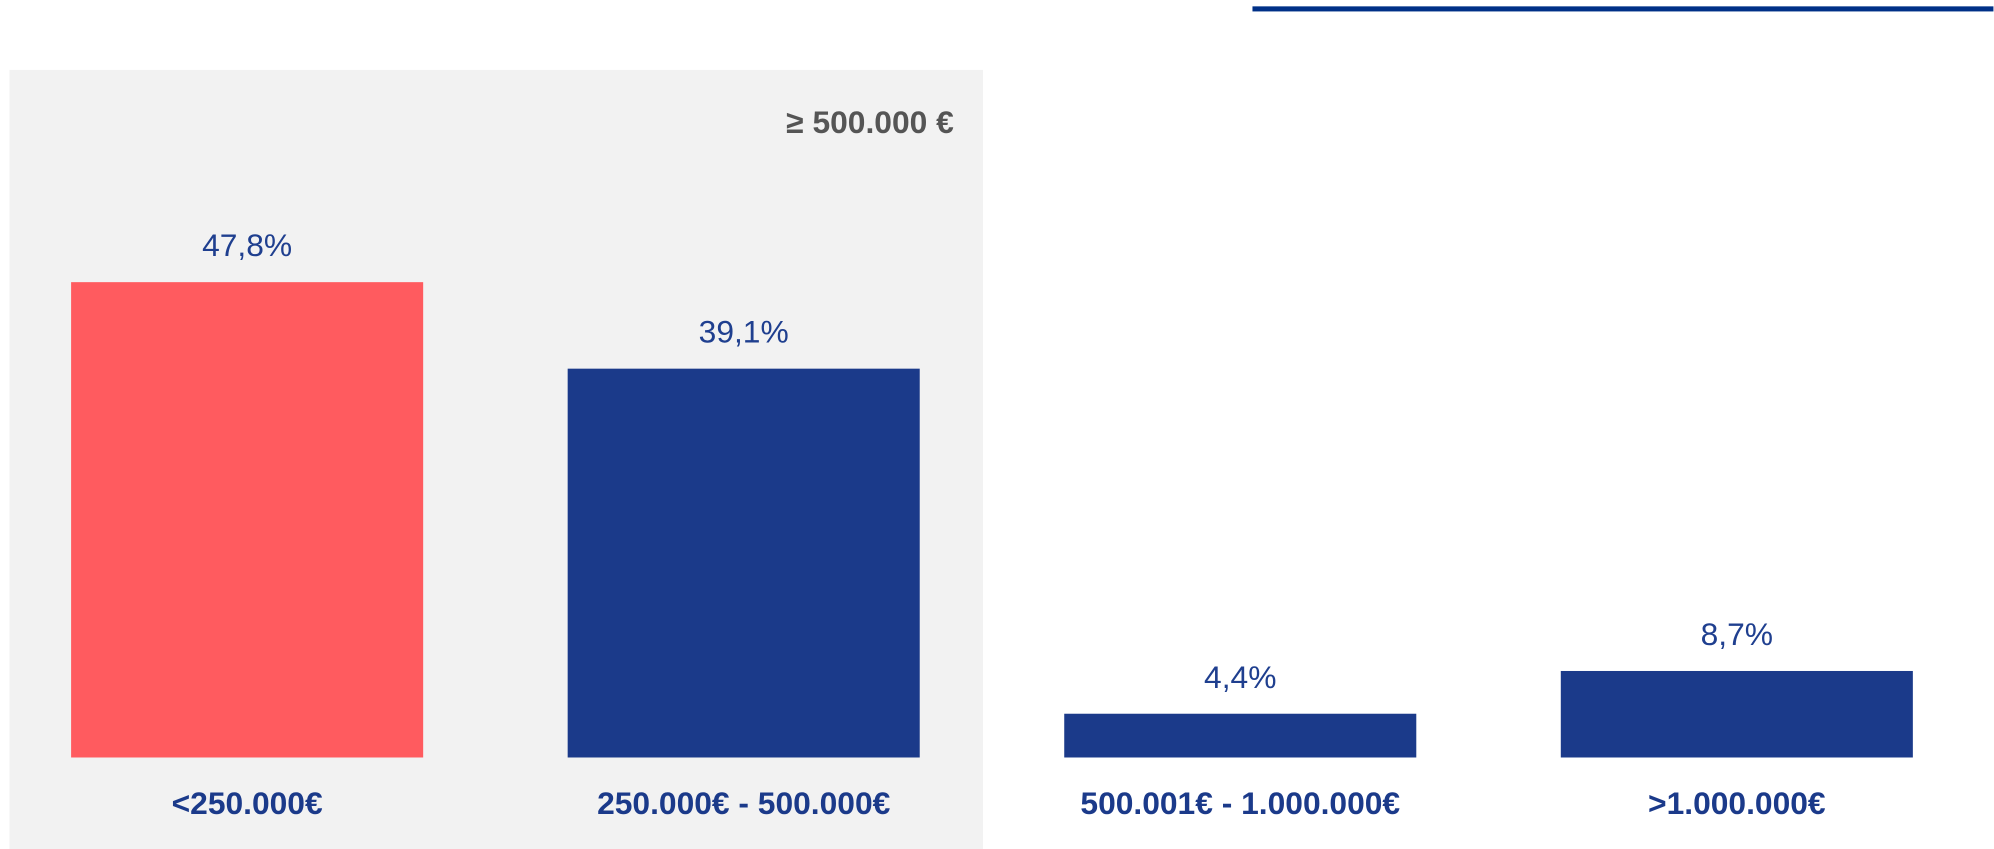  What do you see at coordinates (1737, 803) in the screenshot?
I see `category-label: >1.000.000€` at bounding box center [1737, 803].